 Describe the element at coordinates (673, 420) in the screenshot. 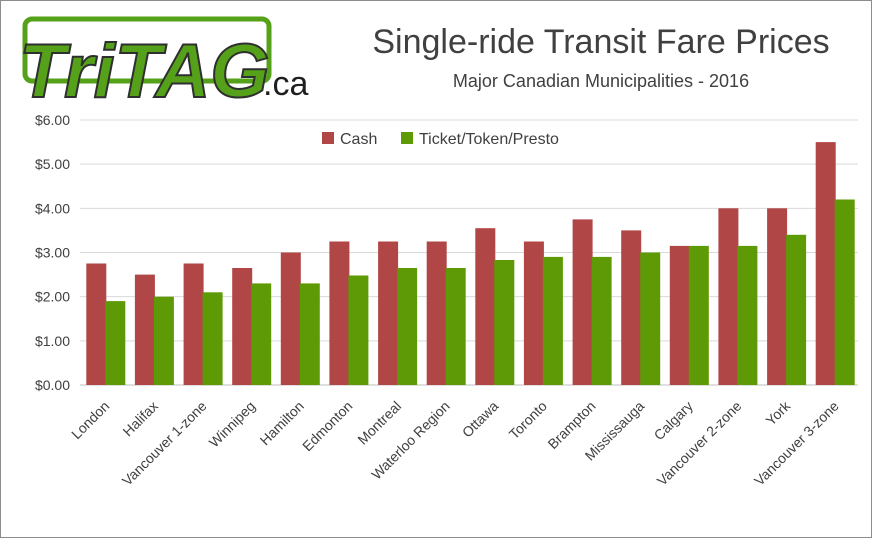

I see `x-tick-label: Calgary` at that location.